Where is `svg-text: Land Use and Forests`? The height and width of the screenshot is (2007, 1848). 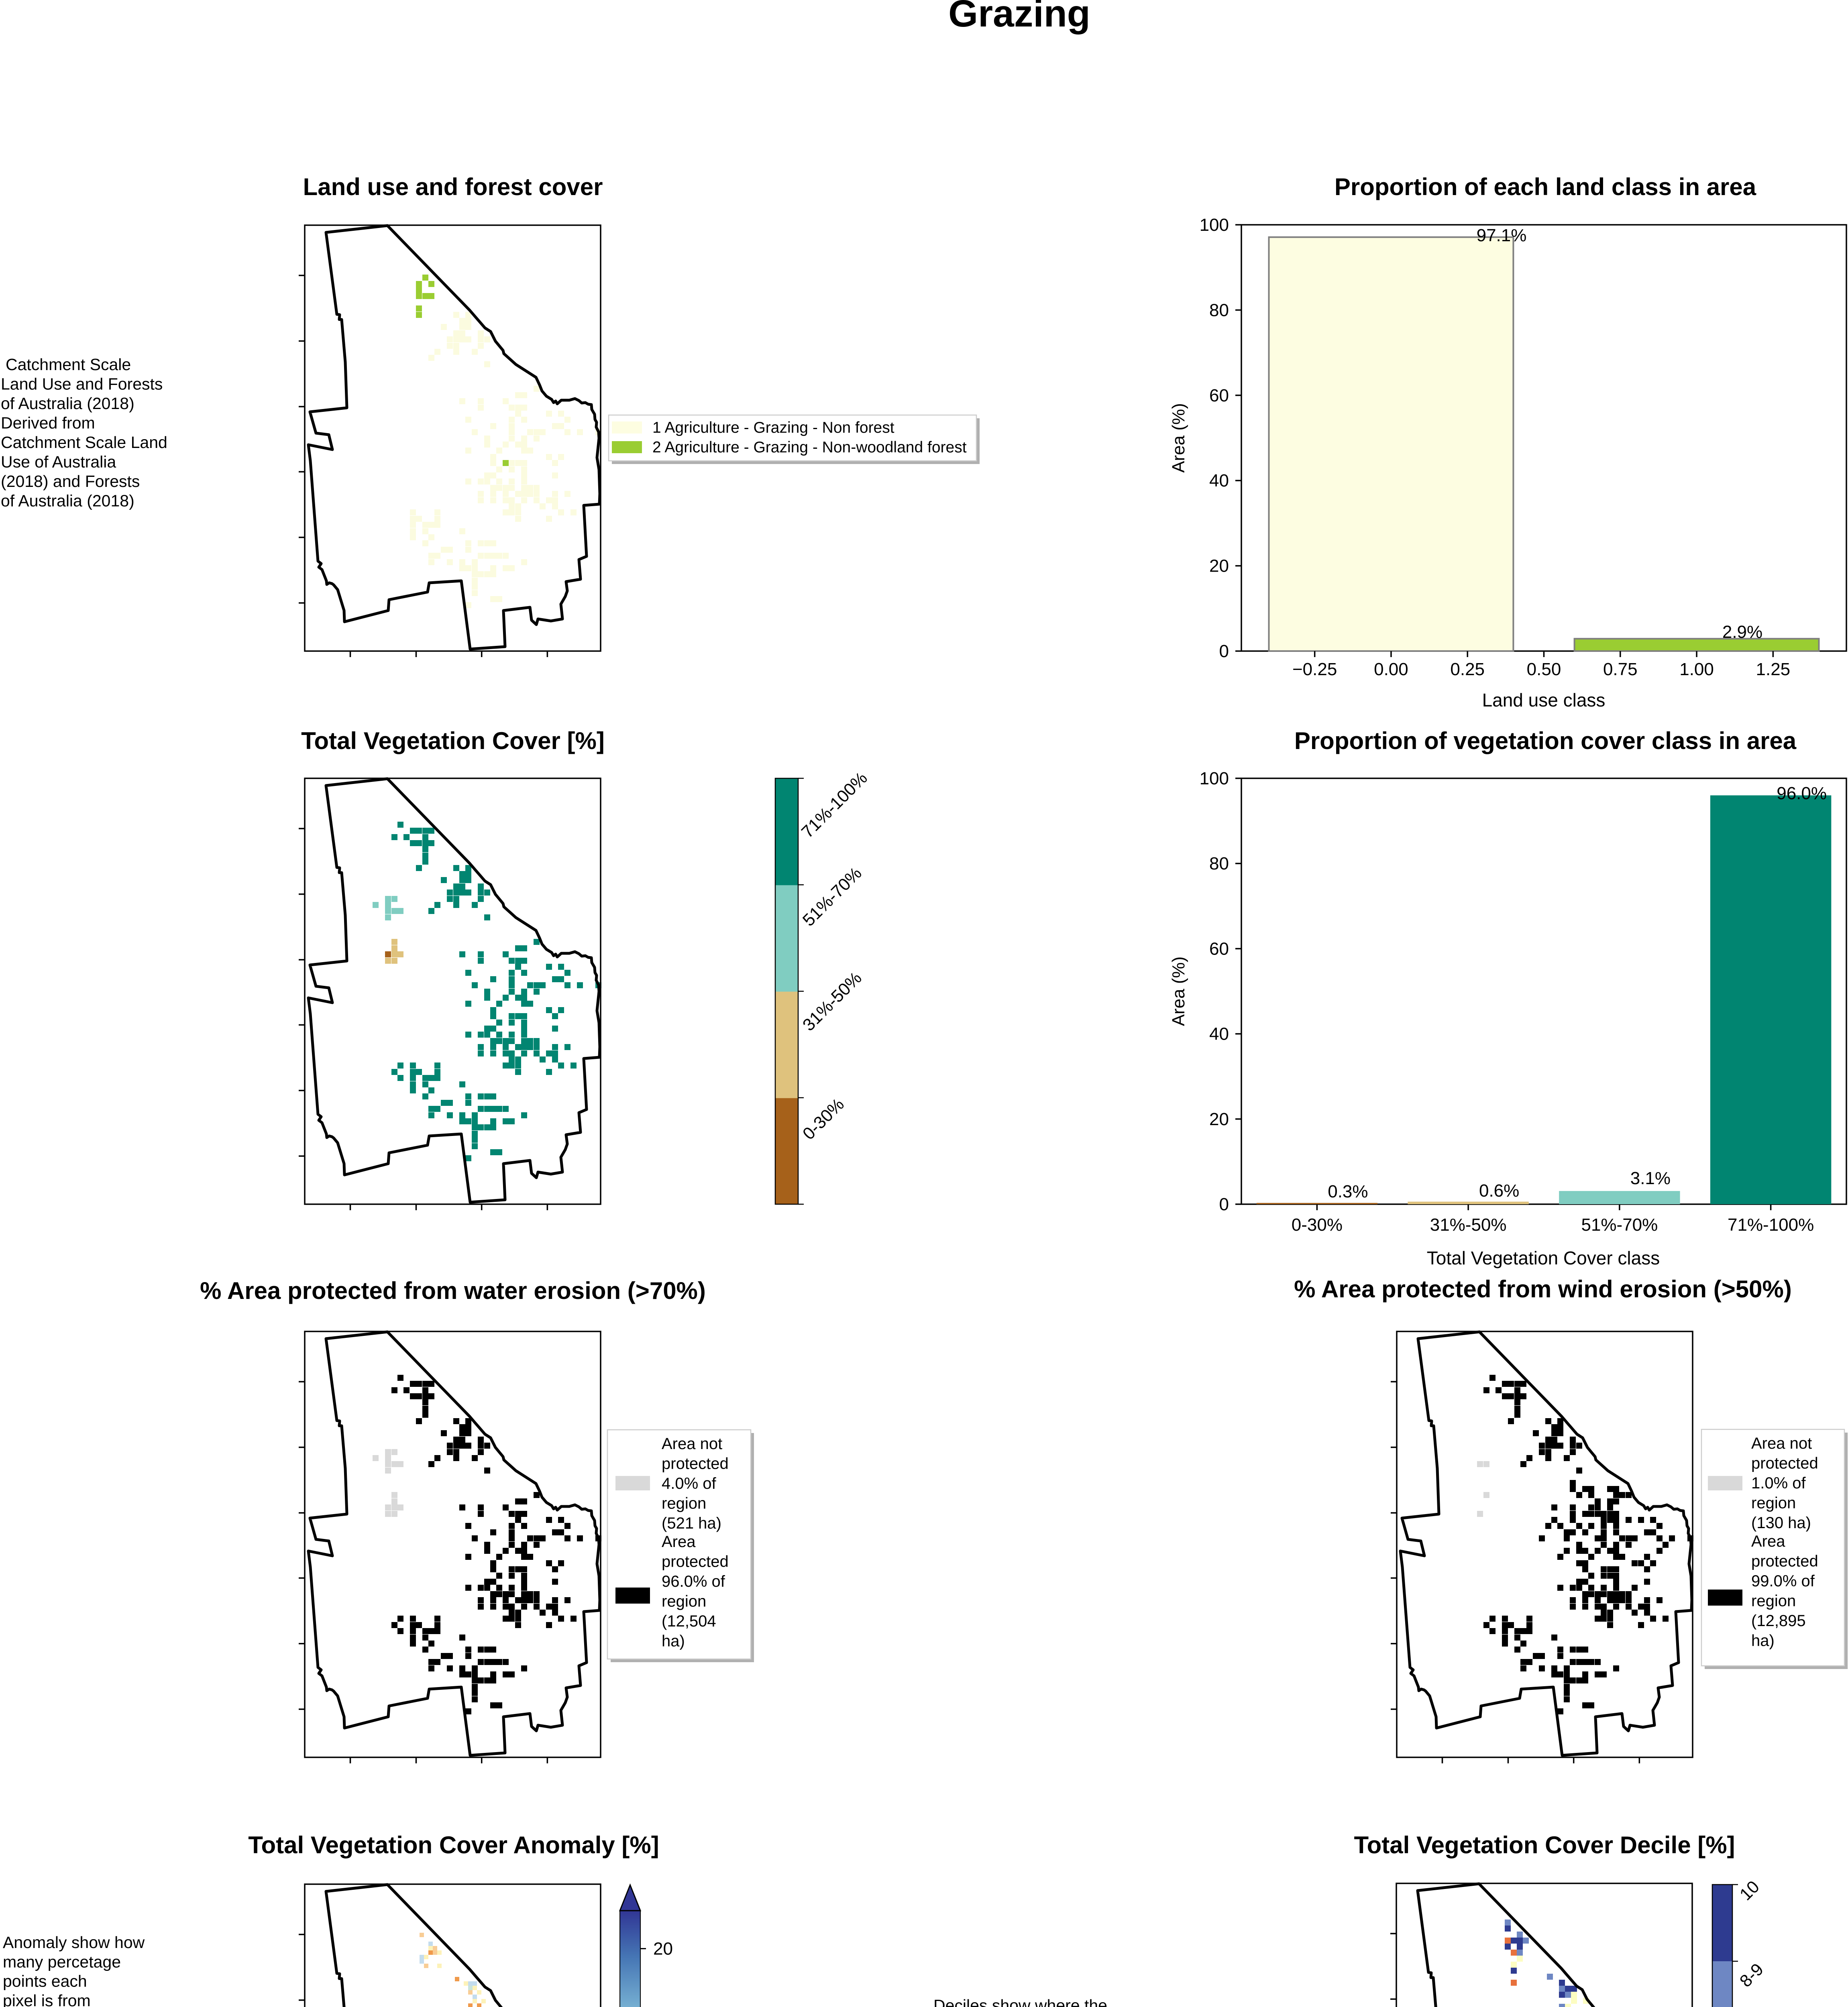
svg-text: Land Use and Forests is located at coordinates (82, 384).